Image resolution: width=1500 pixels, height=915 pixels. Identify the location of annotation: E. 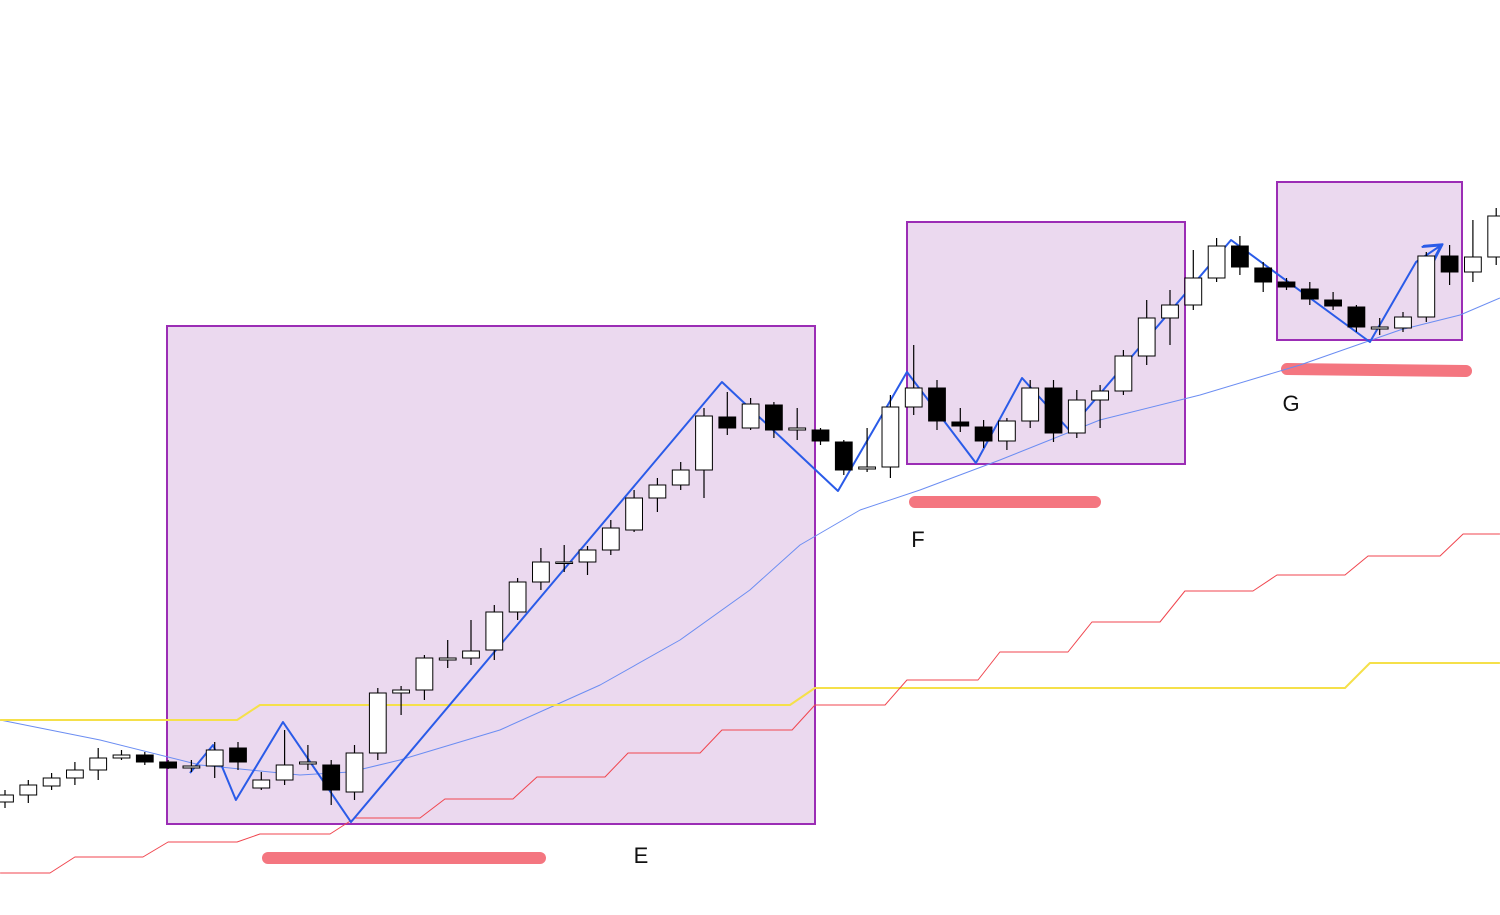
(641, 855).